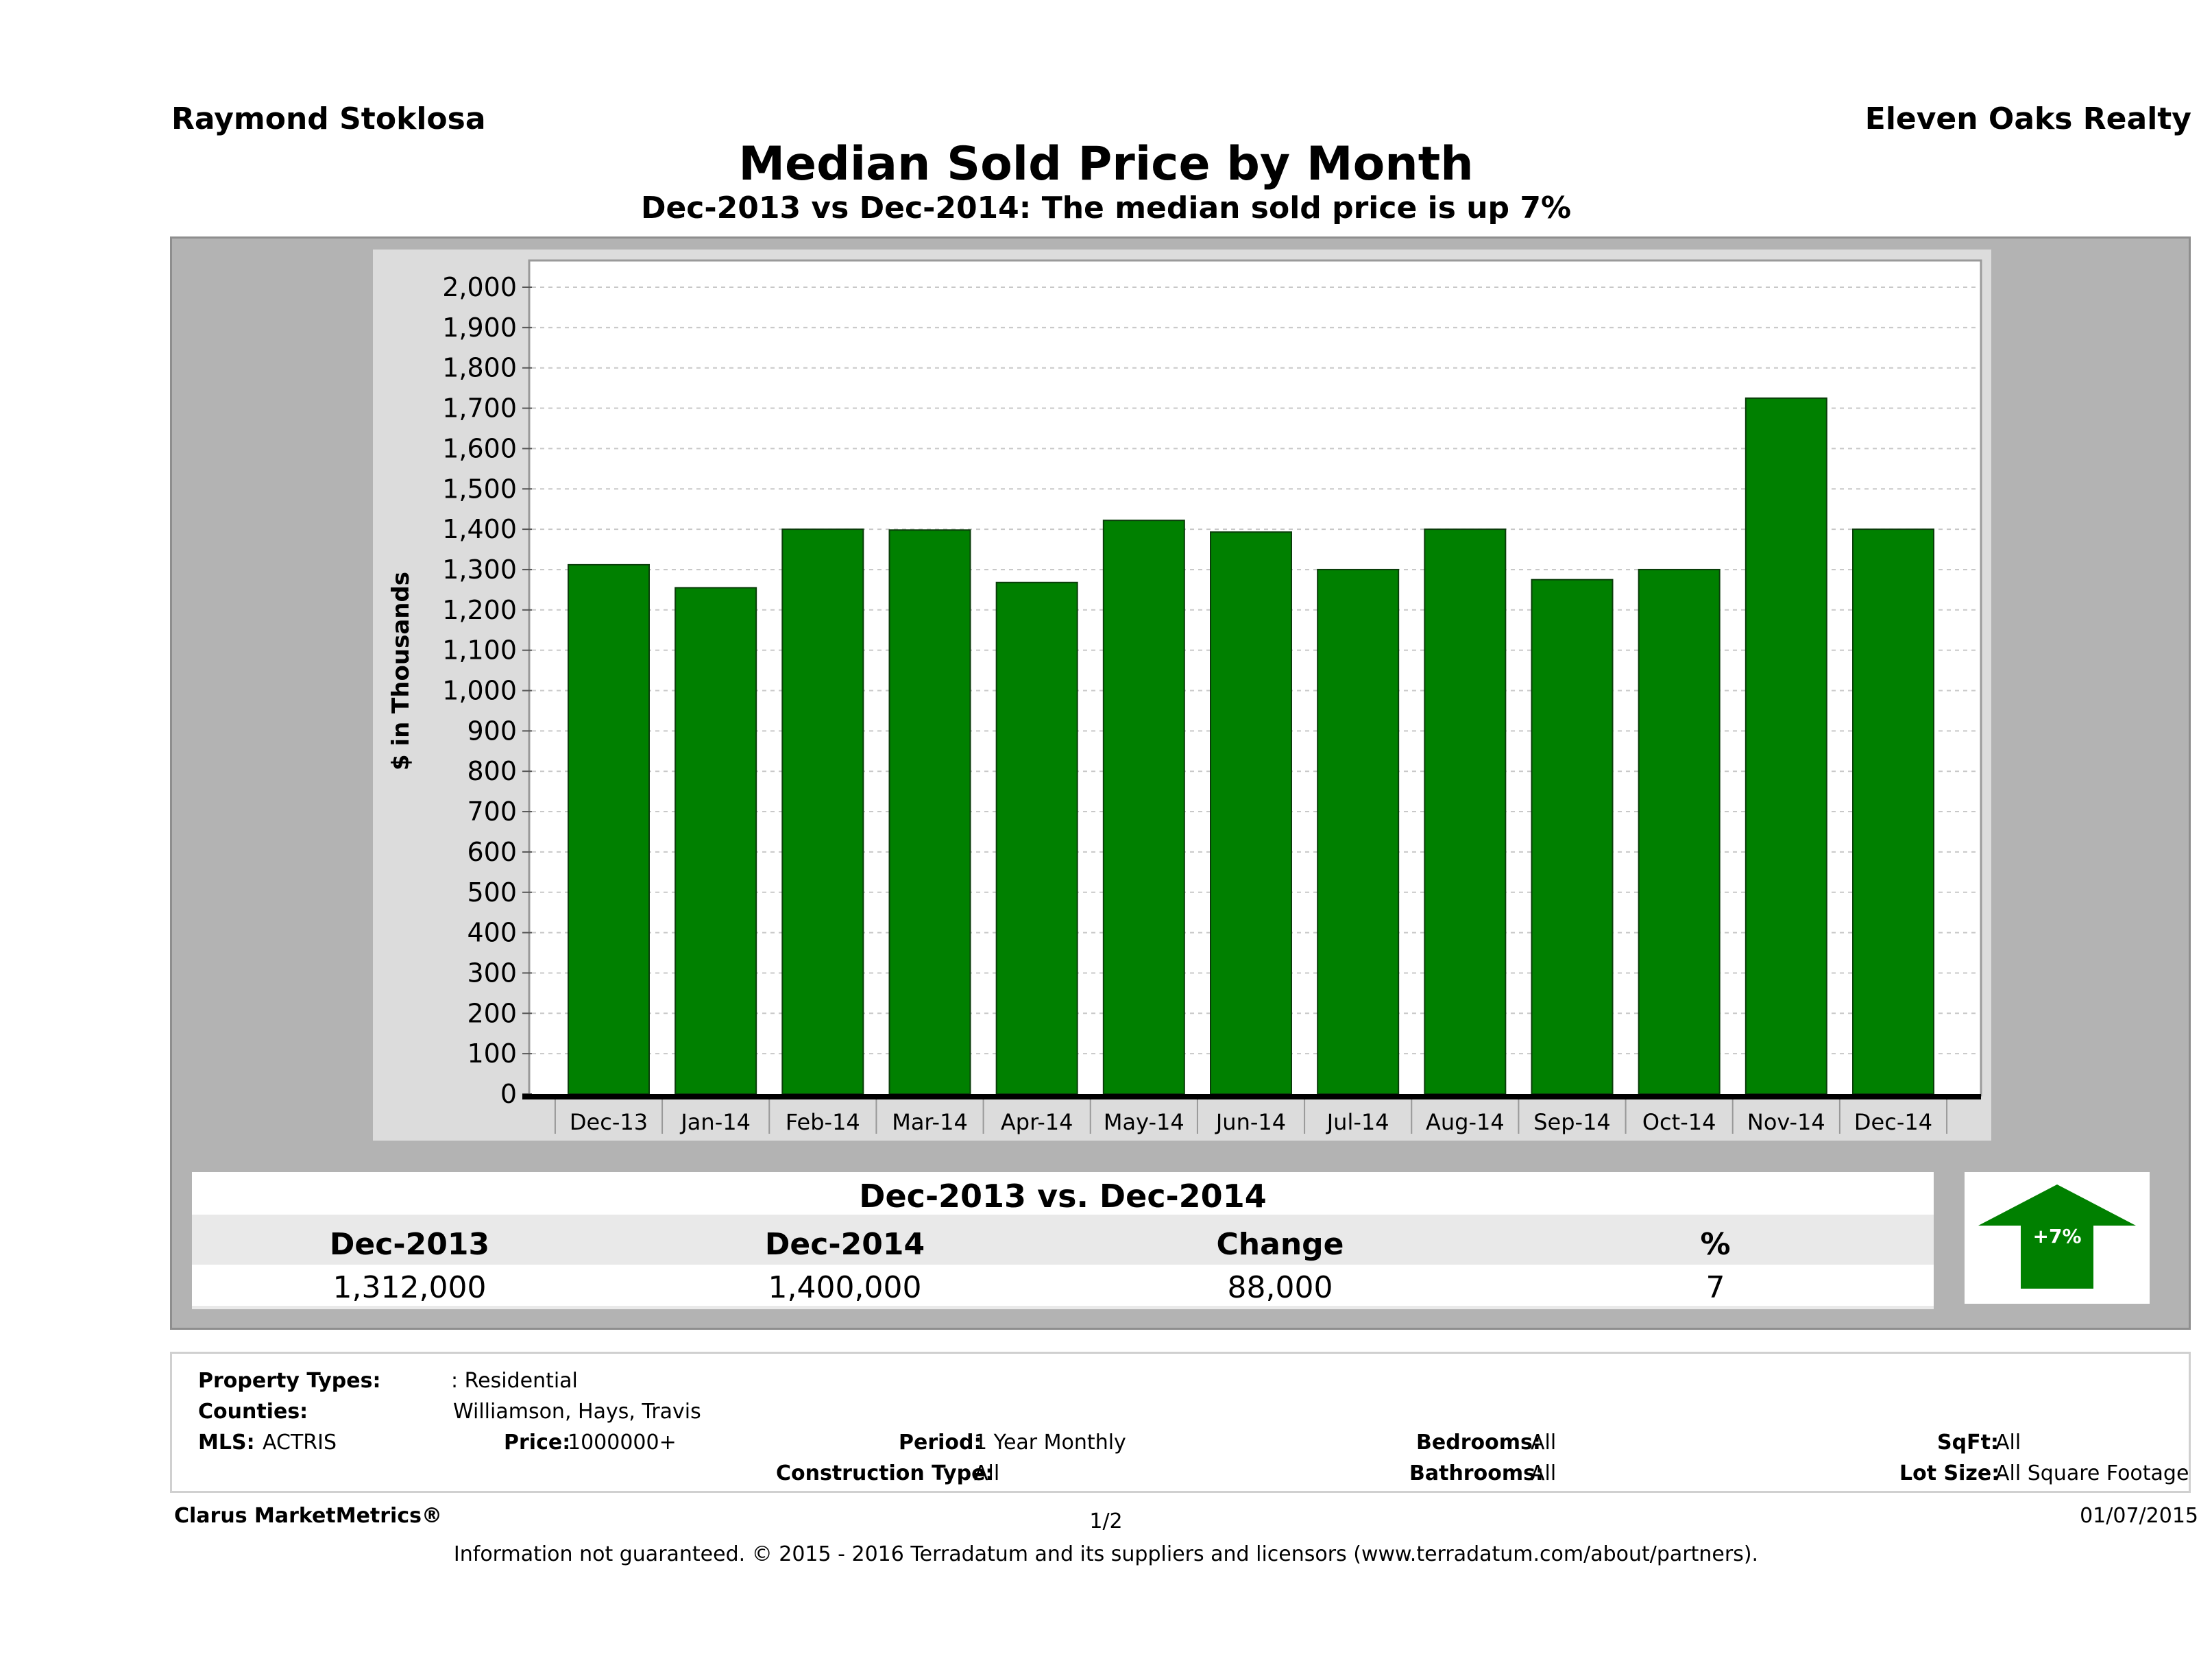 This screenshot has height=1678, width=2212. Describe the element at coordinates (1357, 1122) in the screenshot. I see `x-tick-label: Jul-14` at that location.